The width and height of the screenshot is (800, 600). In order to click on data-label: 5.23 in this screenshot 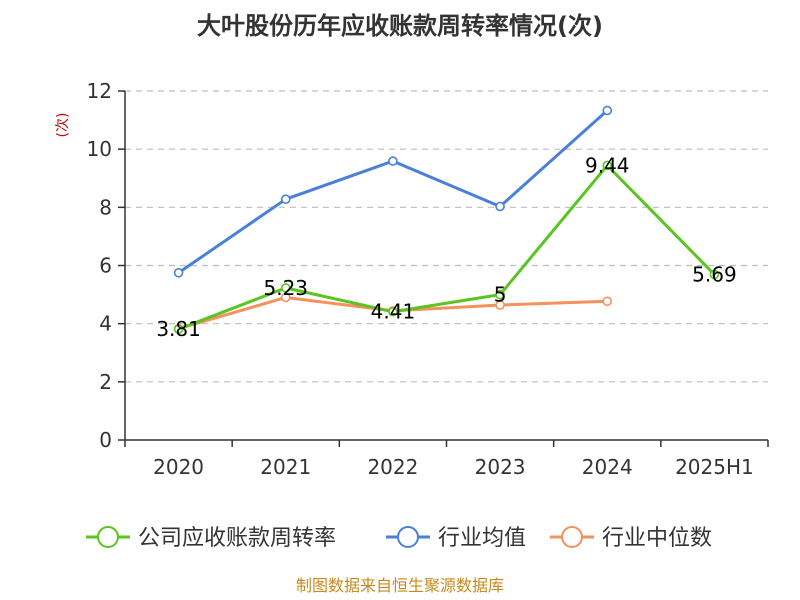, I will do `click(285, 288)`.